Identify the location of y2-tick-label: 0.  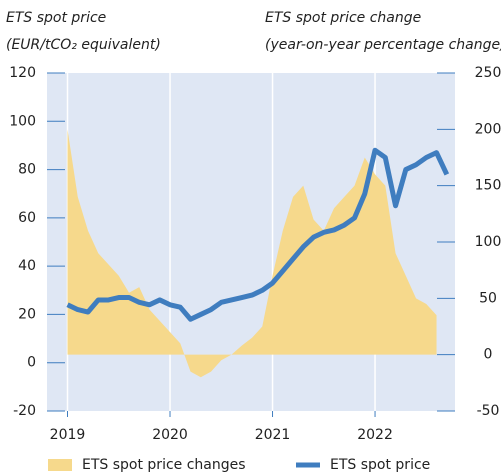
(488, 355).